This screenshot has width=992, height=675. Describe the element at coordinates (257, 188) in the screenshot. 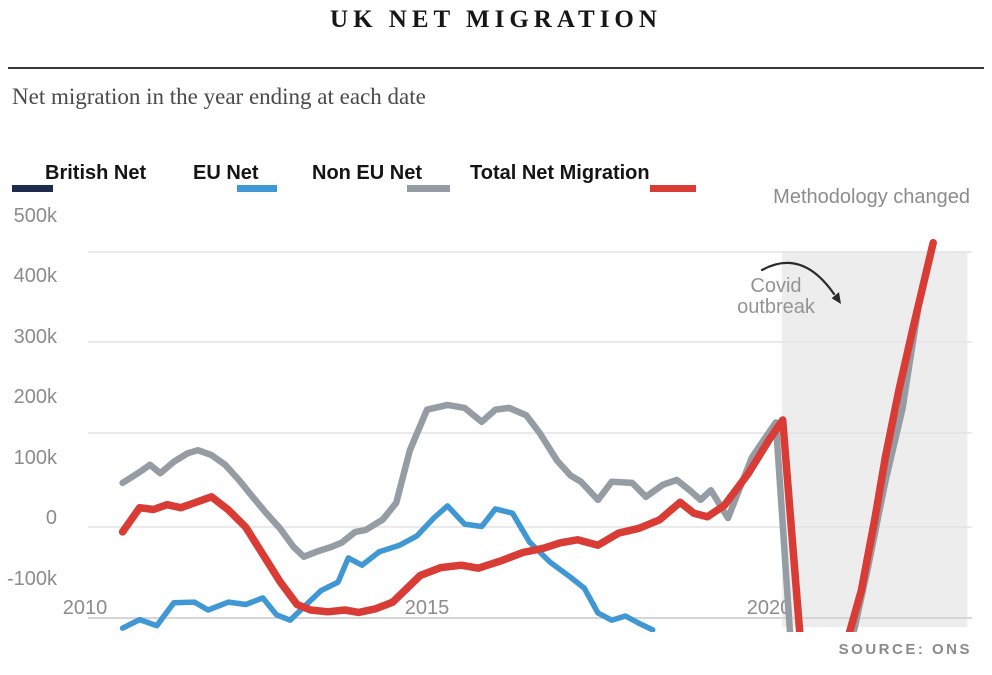

I see `legend-swatch-eu-net` at that location.